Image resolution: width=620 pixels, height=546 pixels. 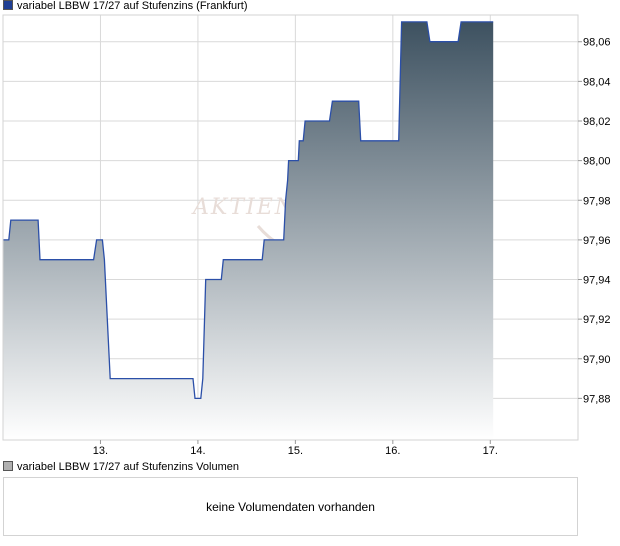 I want to click on volume-panel: keine Volumendaten vorhanden, so click(x=290, y=506).